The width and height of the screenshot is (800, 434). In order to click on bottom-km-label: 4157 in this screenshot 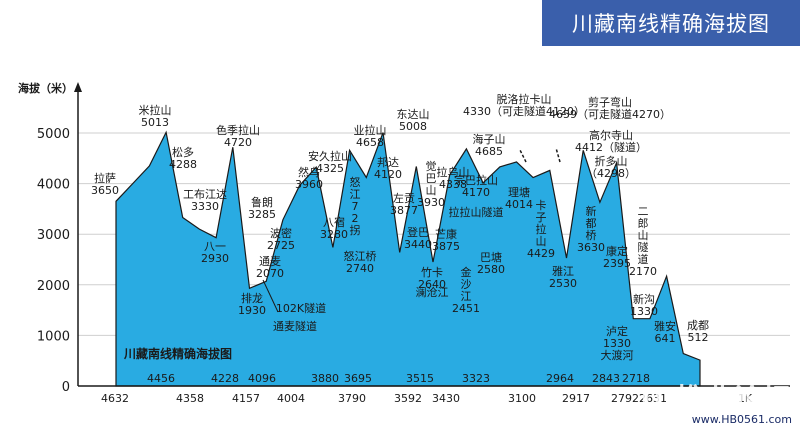, I will do `click(246, 398)`.